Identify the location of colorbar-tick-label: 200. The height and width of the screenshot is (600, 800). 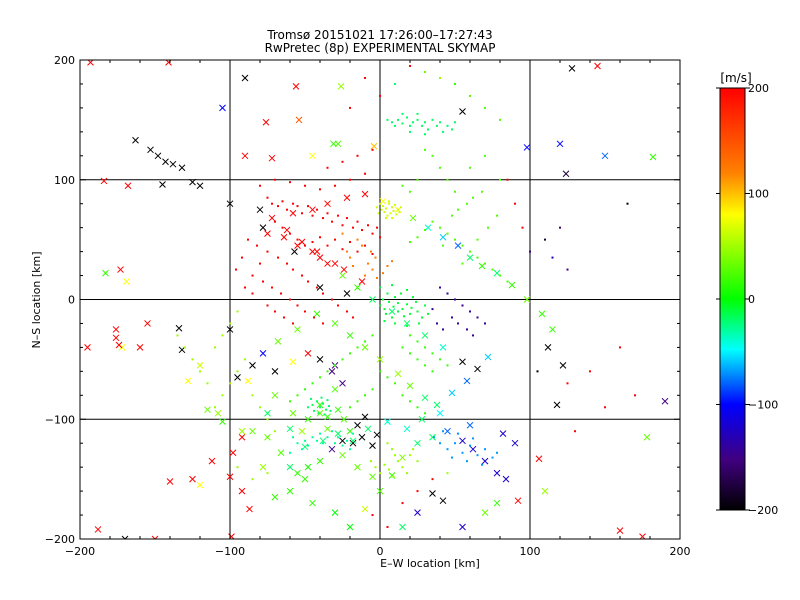
(758, 88).